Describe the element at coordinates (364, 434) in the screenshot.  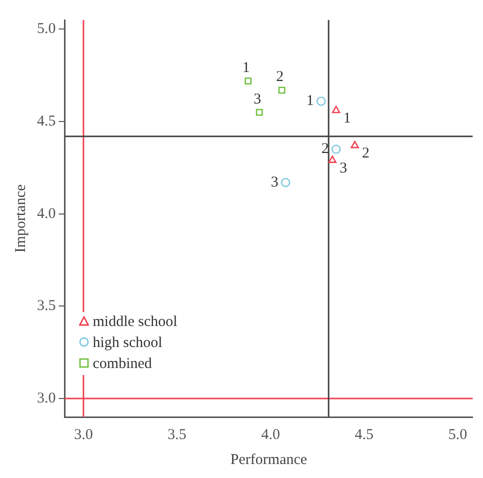
I see `x-tick-label: 4.5` at that location.